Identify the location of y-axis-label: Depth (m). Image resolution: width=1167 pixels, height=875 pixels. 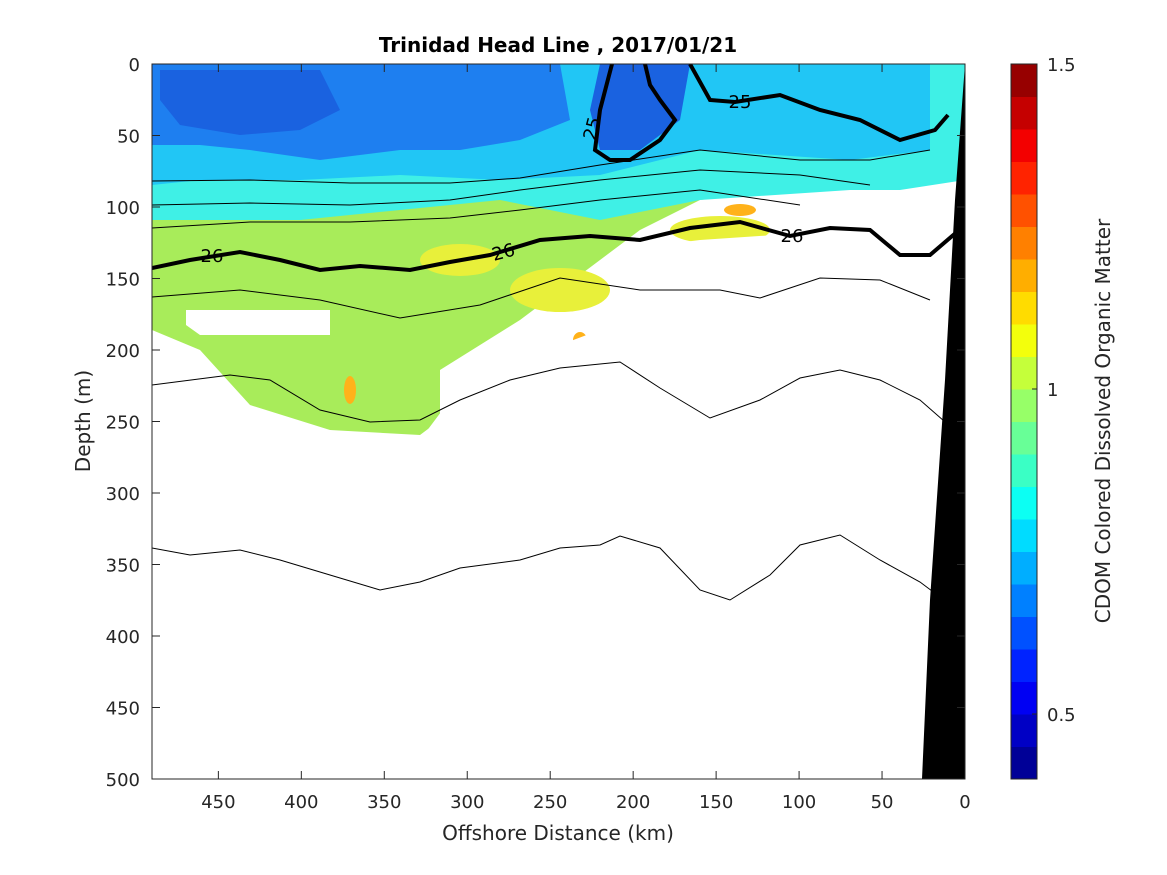
(83, 421).